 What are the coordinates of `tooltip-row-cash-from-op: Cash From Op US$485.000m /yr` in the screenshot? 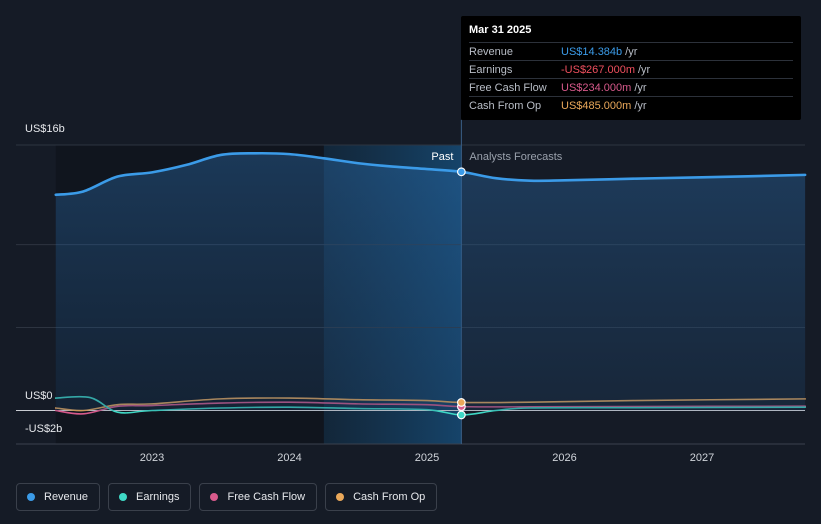 It's located at (631, 105).